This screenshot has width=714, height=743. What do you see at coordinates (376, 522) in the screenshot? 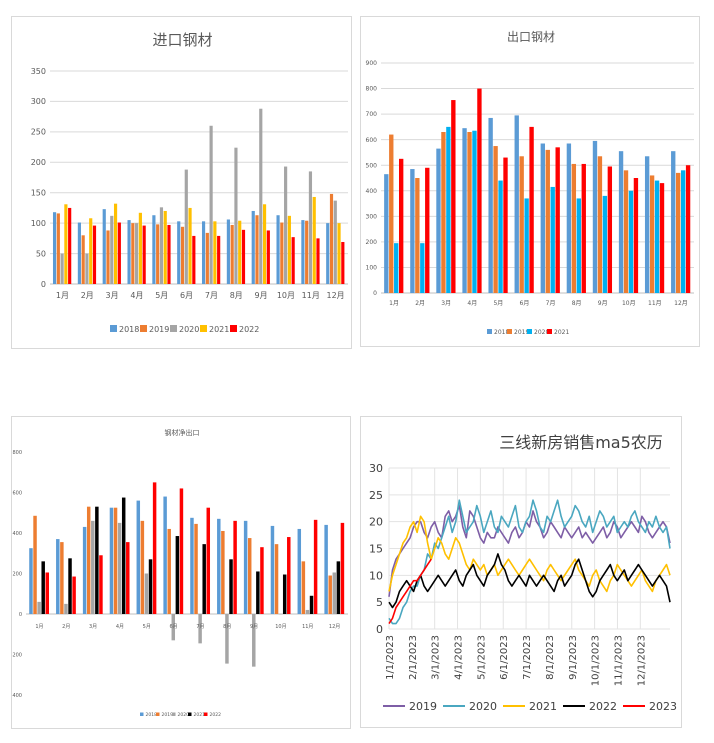
I see `y-tick-label: 20` at bounding box center [376, 522].